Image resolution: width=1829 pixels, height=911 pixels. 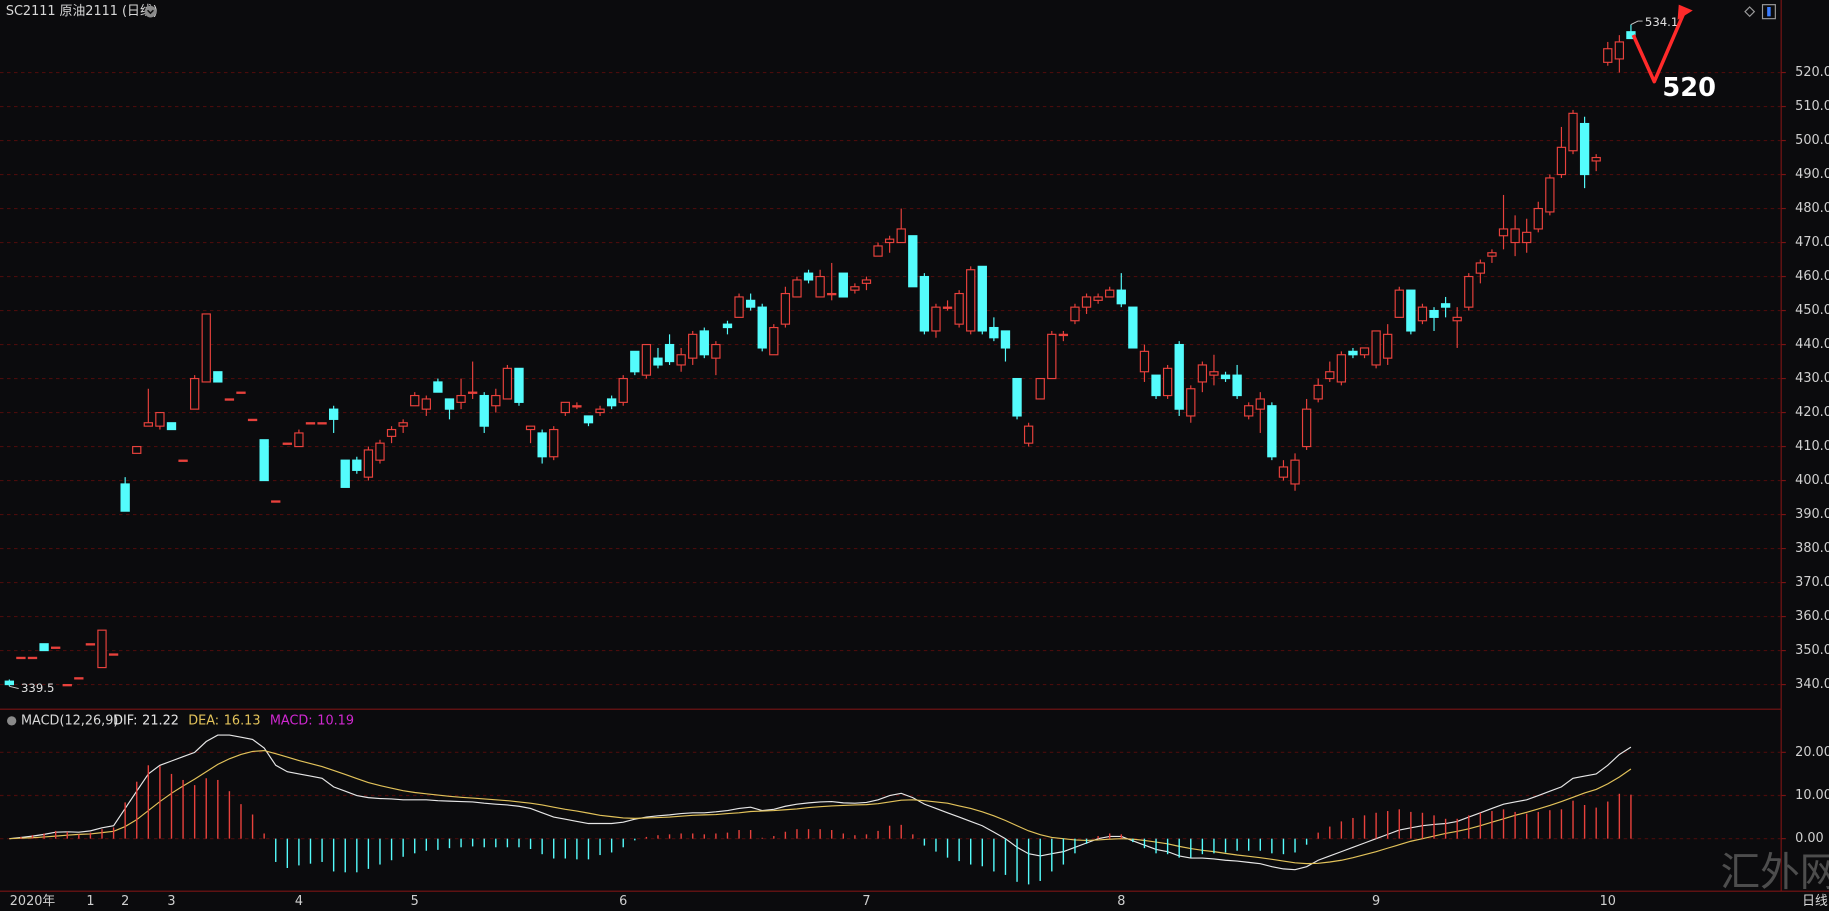 I want to click on x-tick-label: 5, so click(x=415, y=901).